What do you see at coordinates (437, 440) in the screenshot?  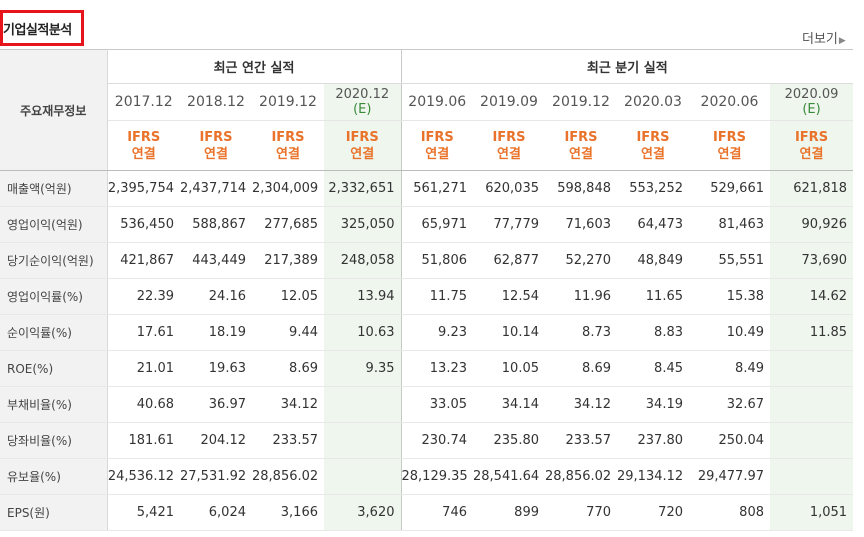 I see `table-cell: 230.74` at bounding box center [437, 440].